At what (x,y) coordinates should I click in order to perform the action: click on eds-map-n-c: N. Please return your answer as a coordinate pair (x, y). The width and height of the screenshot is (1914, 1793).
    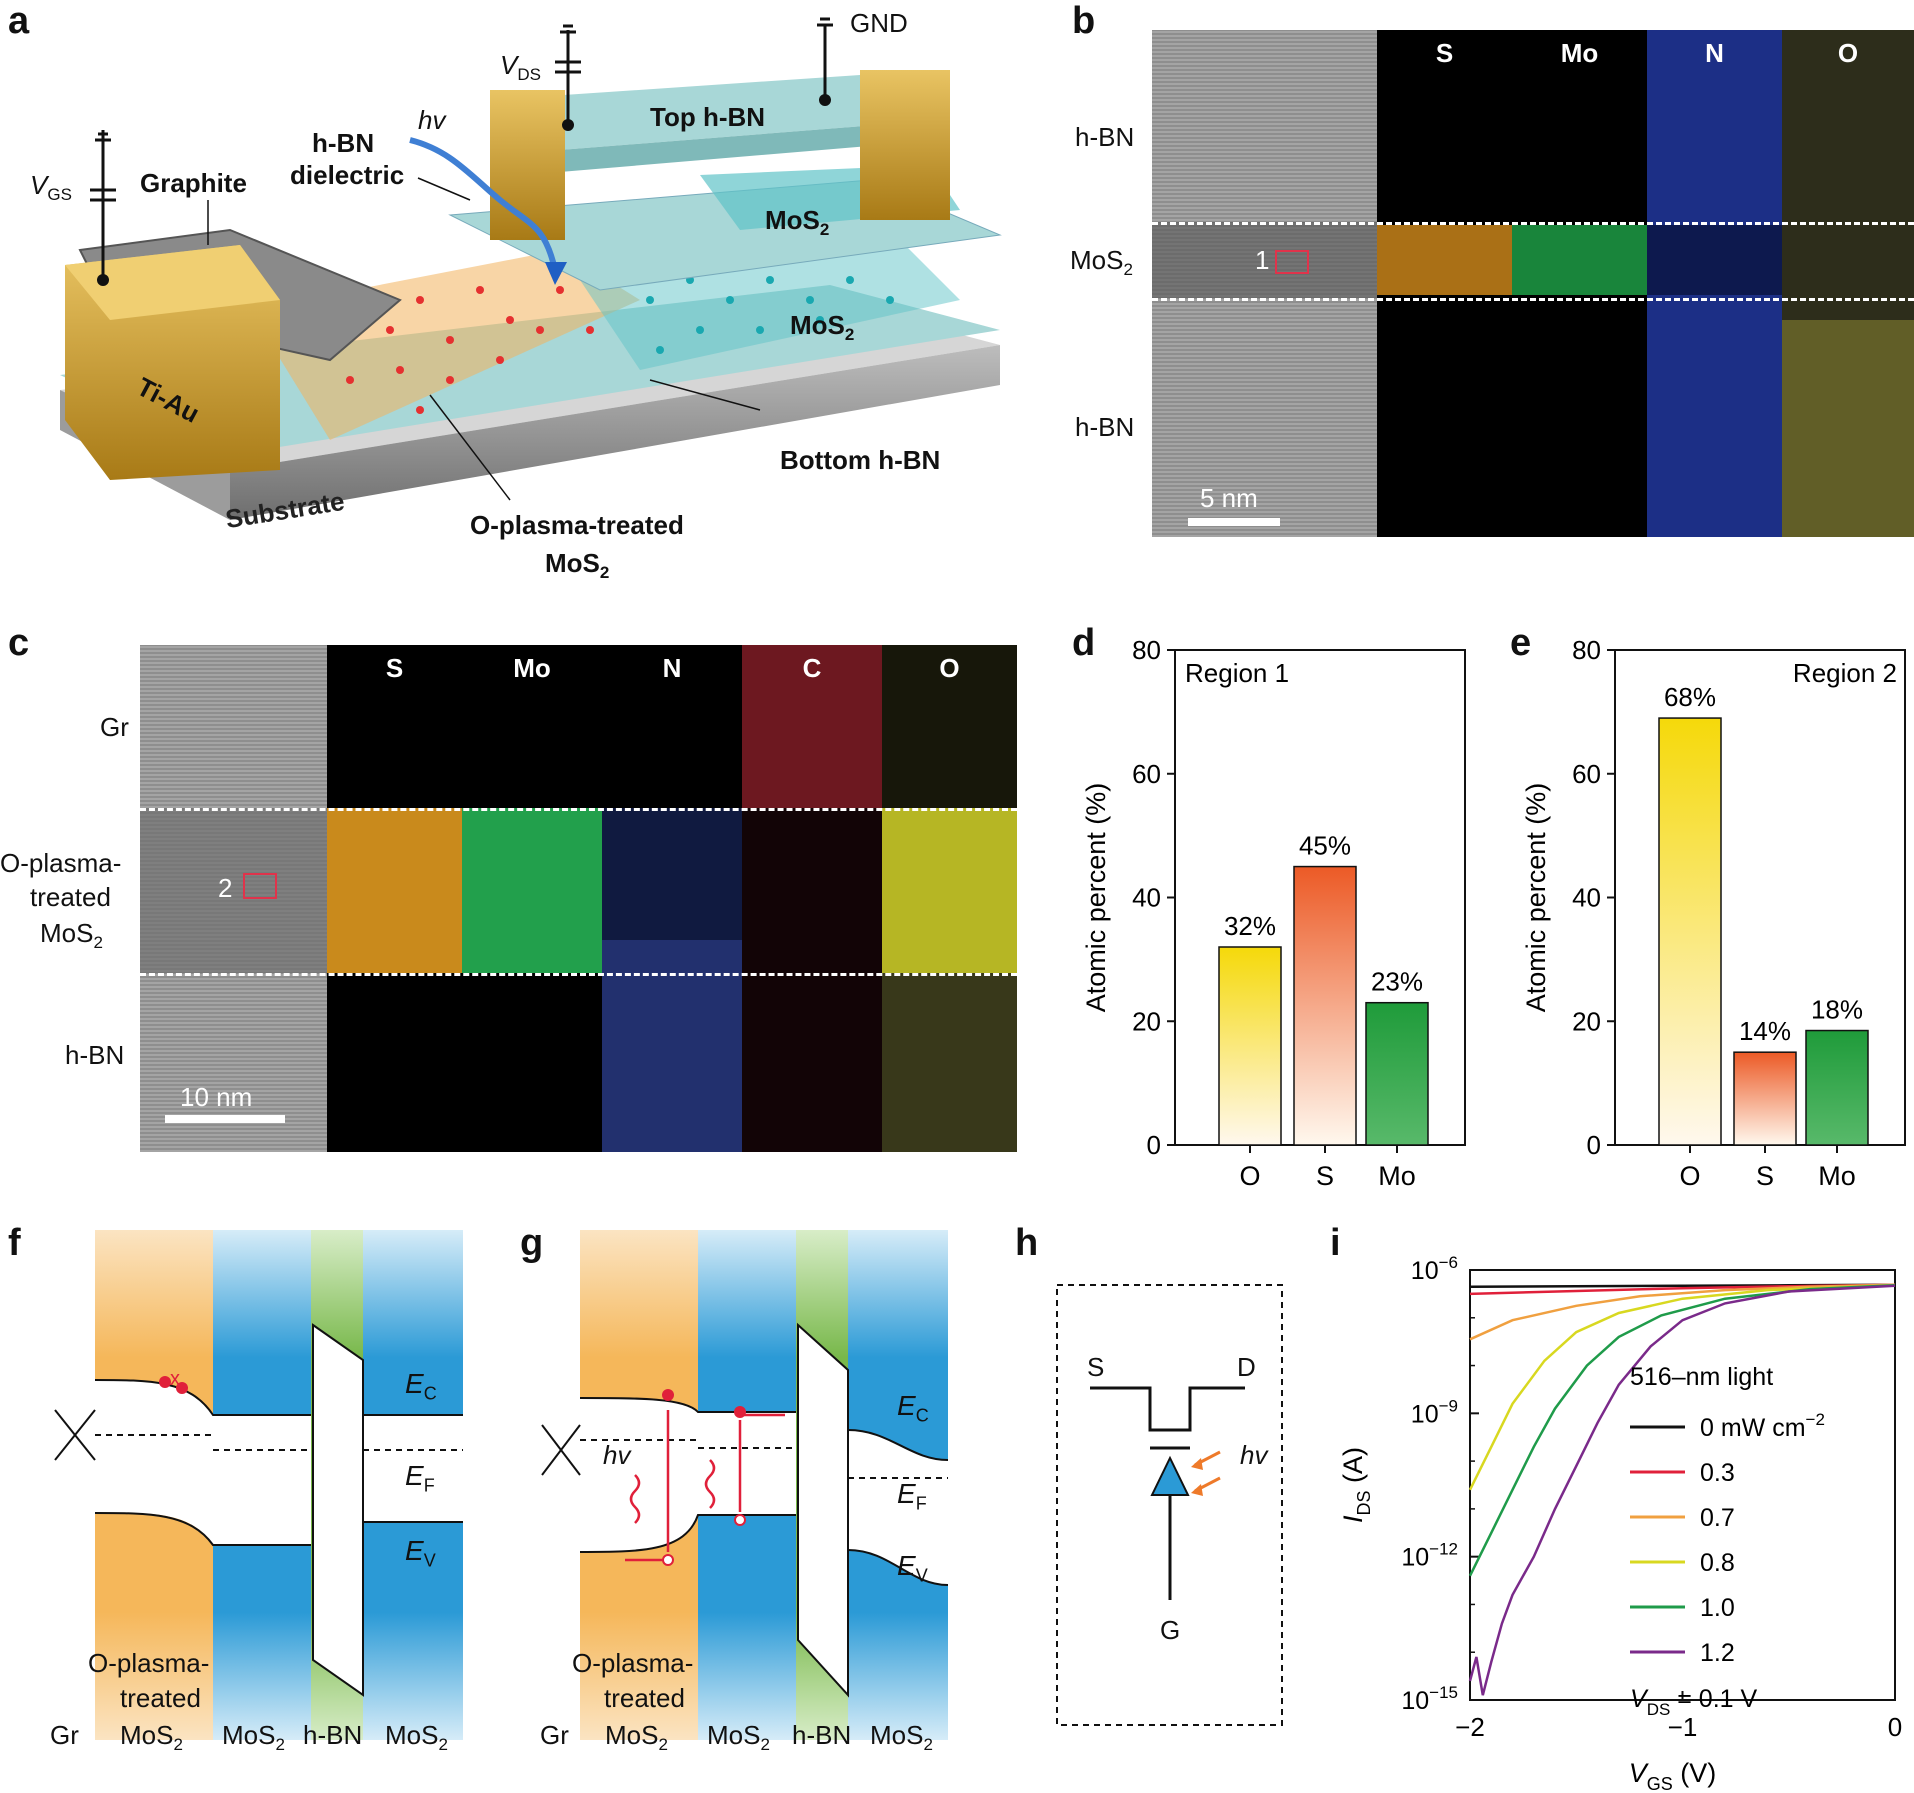
    Looking at the image, I should click on (672, 898).